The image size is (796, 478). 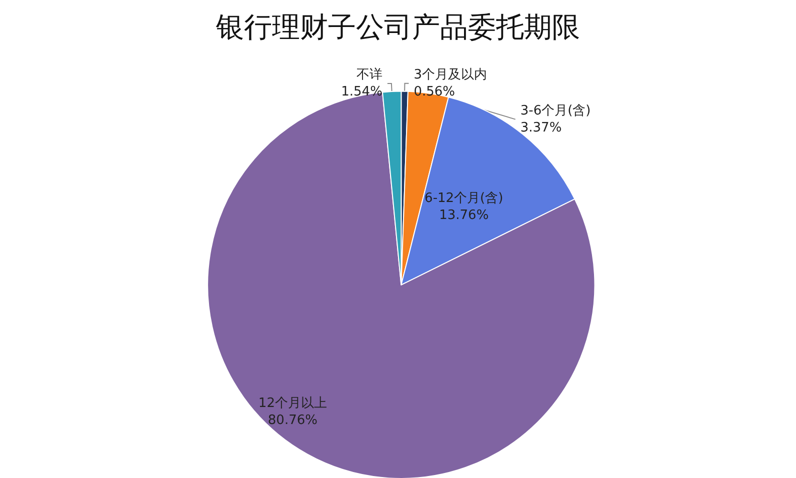 What do you see at coordinates (361, 92) in the screenshot?
I see `data-label: 1.54%` at bounding box center [361, 92].